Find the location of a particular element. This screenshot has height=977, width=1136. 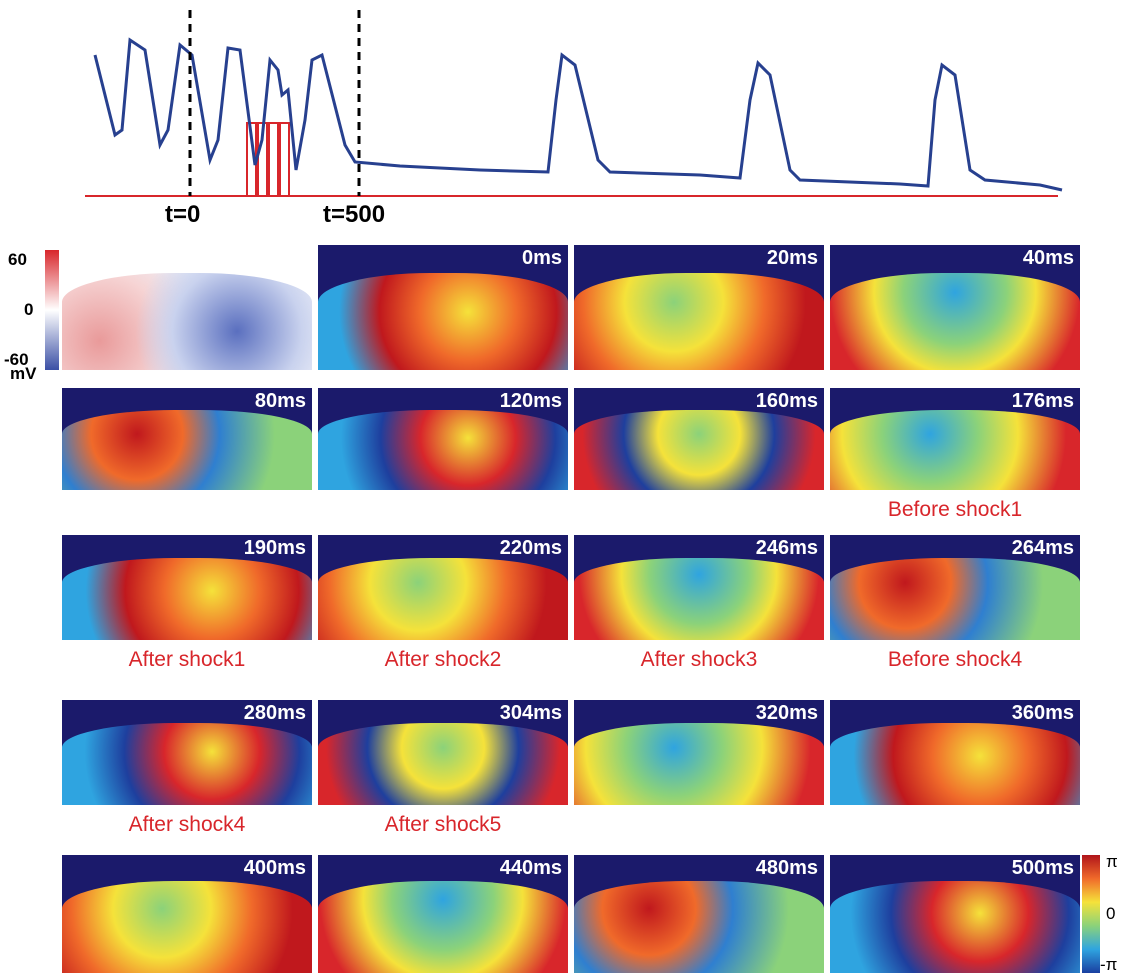

caption: After shock3 is located at coordinates (699, 659).